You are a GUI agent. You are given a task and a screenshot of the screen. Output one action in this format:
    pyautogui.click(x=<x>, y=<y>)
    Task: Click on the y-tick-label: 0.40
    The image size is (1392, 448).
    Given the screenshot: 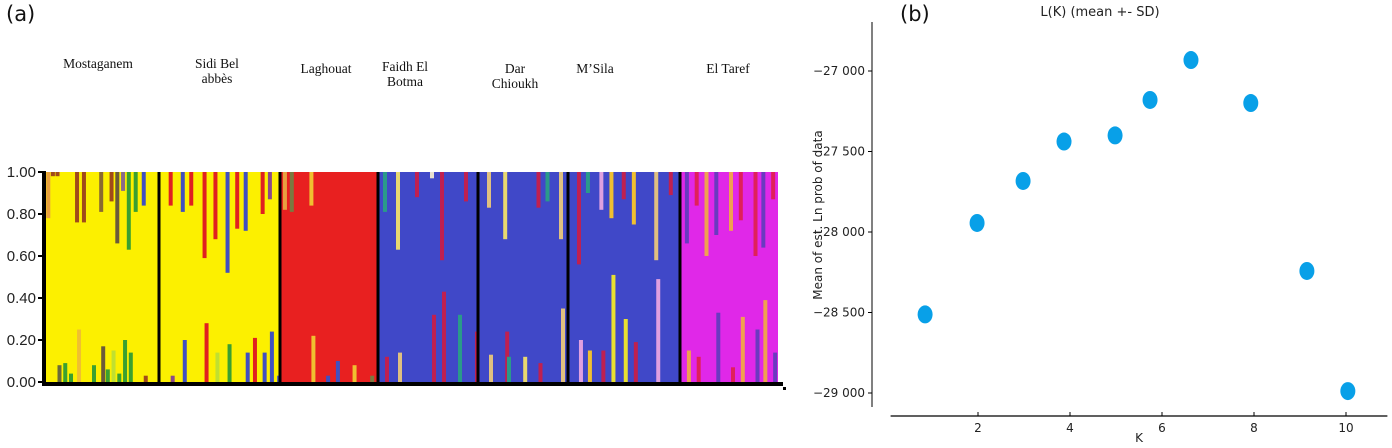 What is the action you would take?
    pyautogui.click(x=21, y=298)
    